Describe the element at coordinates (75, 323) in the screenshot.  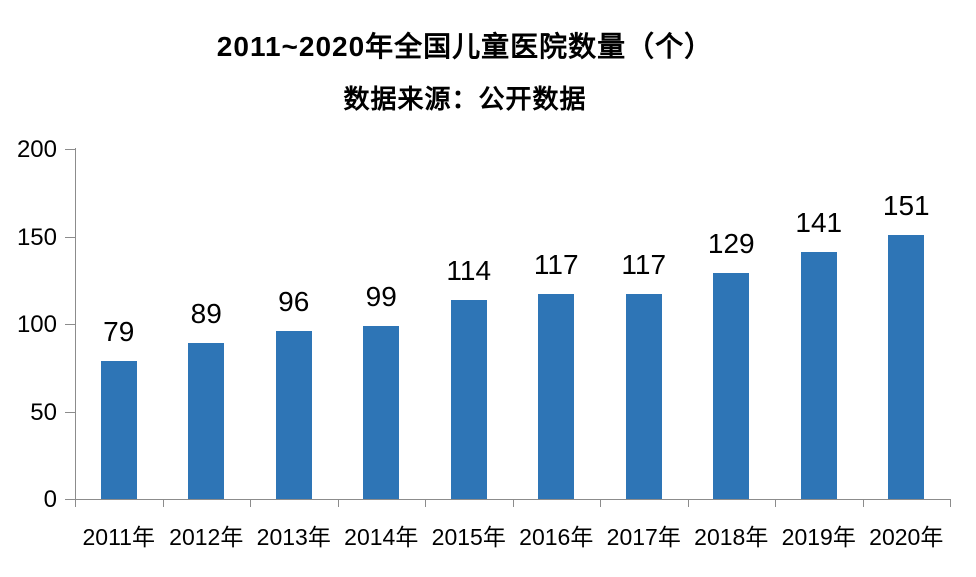
I see `y-axis-line` at that location.